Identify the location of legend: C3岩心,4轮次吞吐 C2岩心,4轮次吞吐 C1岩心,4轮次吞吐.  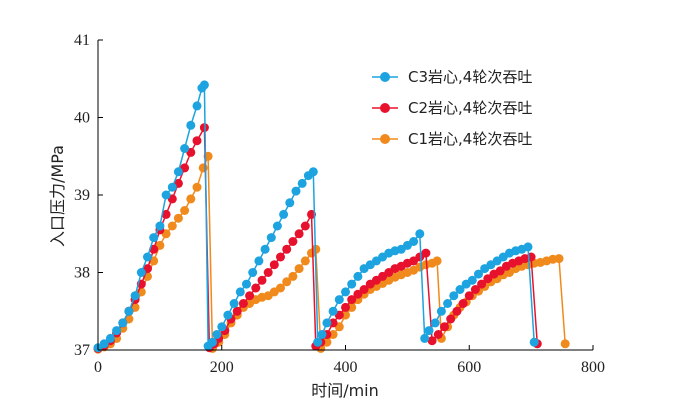
(452, 108).